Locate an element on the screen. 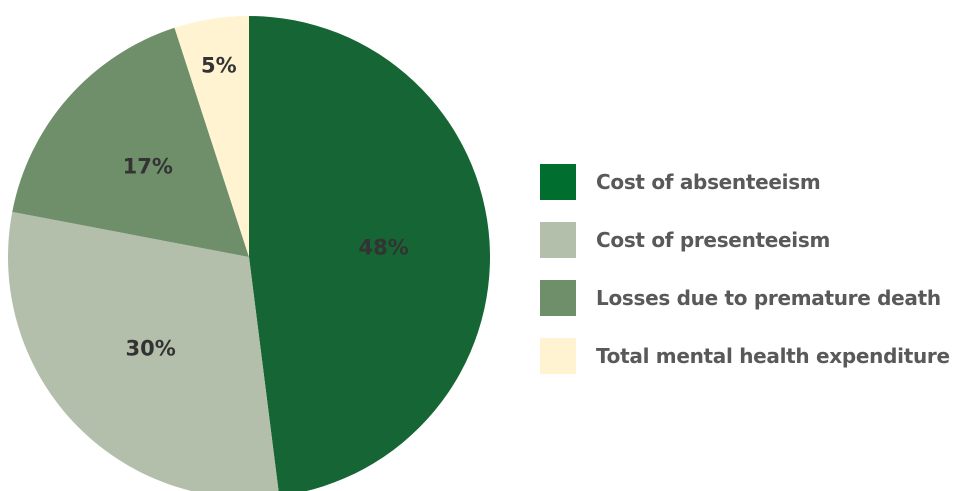 This screenshot has width=979, height=491. legend-item-absenteeism: Cost of absenteeism is located at coordinates (757, 182).